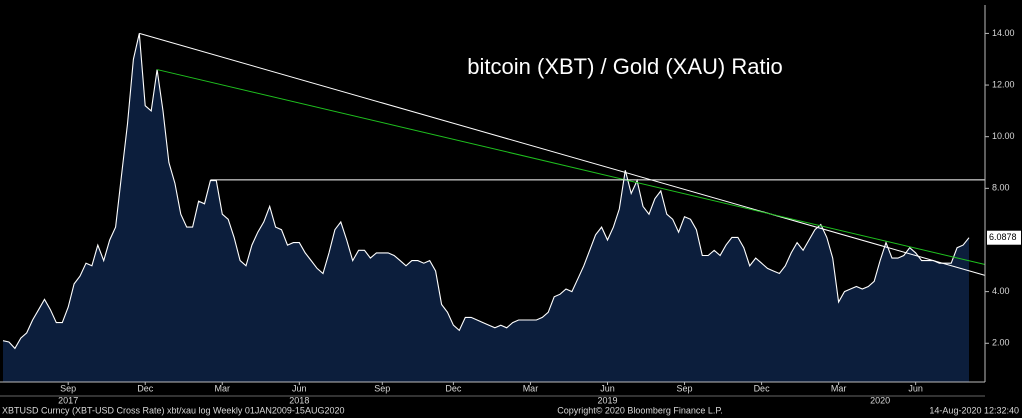 The width and height of the screenshot is (1022, 418). Describe the element at coordinates (1001, 291) in the screenshot. I see `y-tick-label: 4.00` at that location.